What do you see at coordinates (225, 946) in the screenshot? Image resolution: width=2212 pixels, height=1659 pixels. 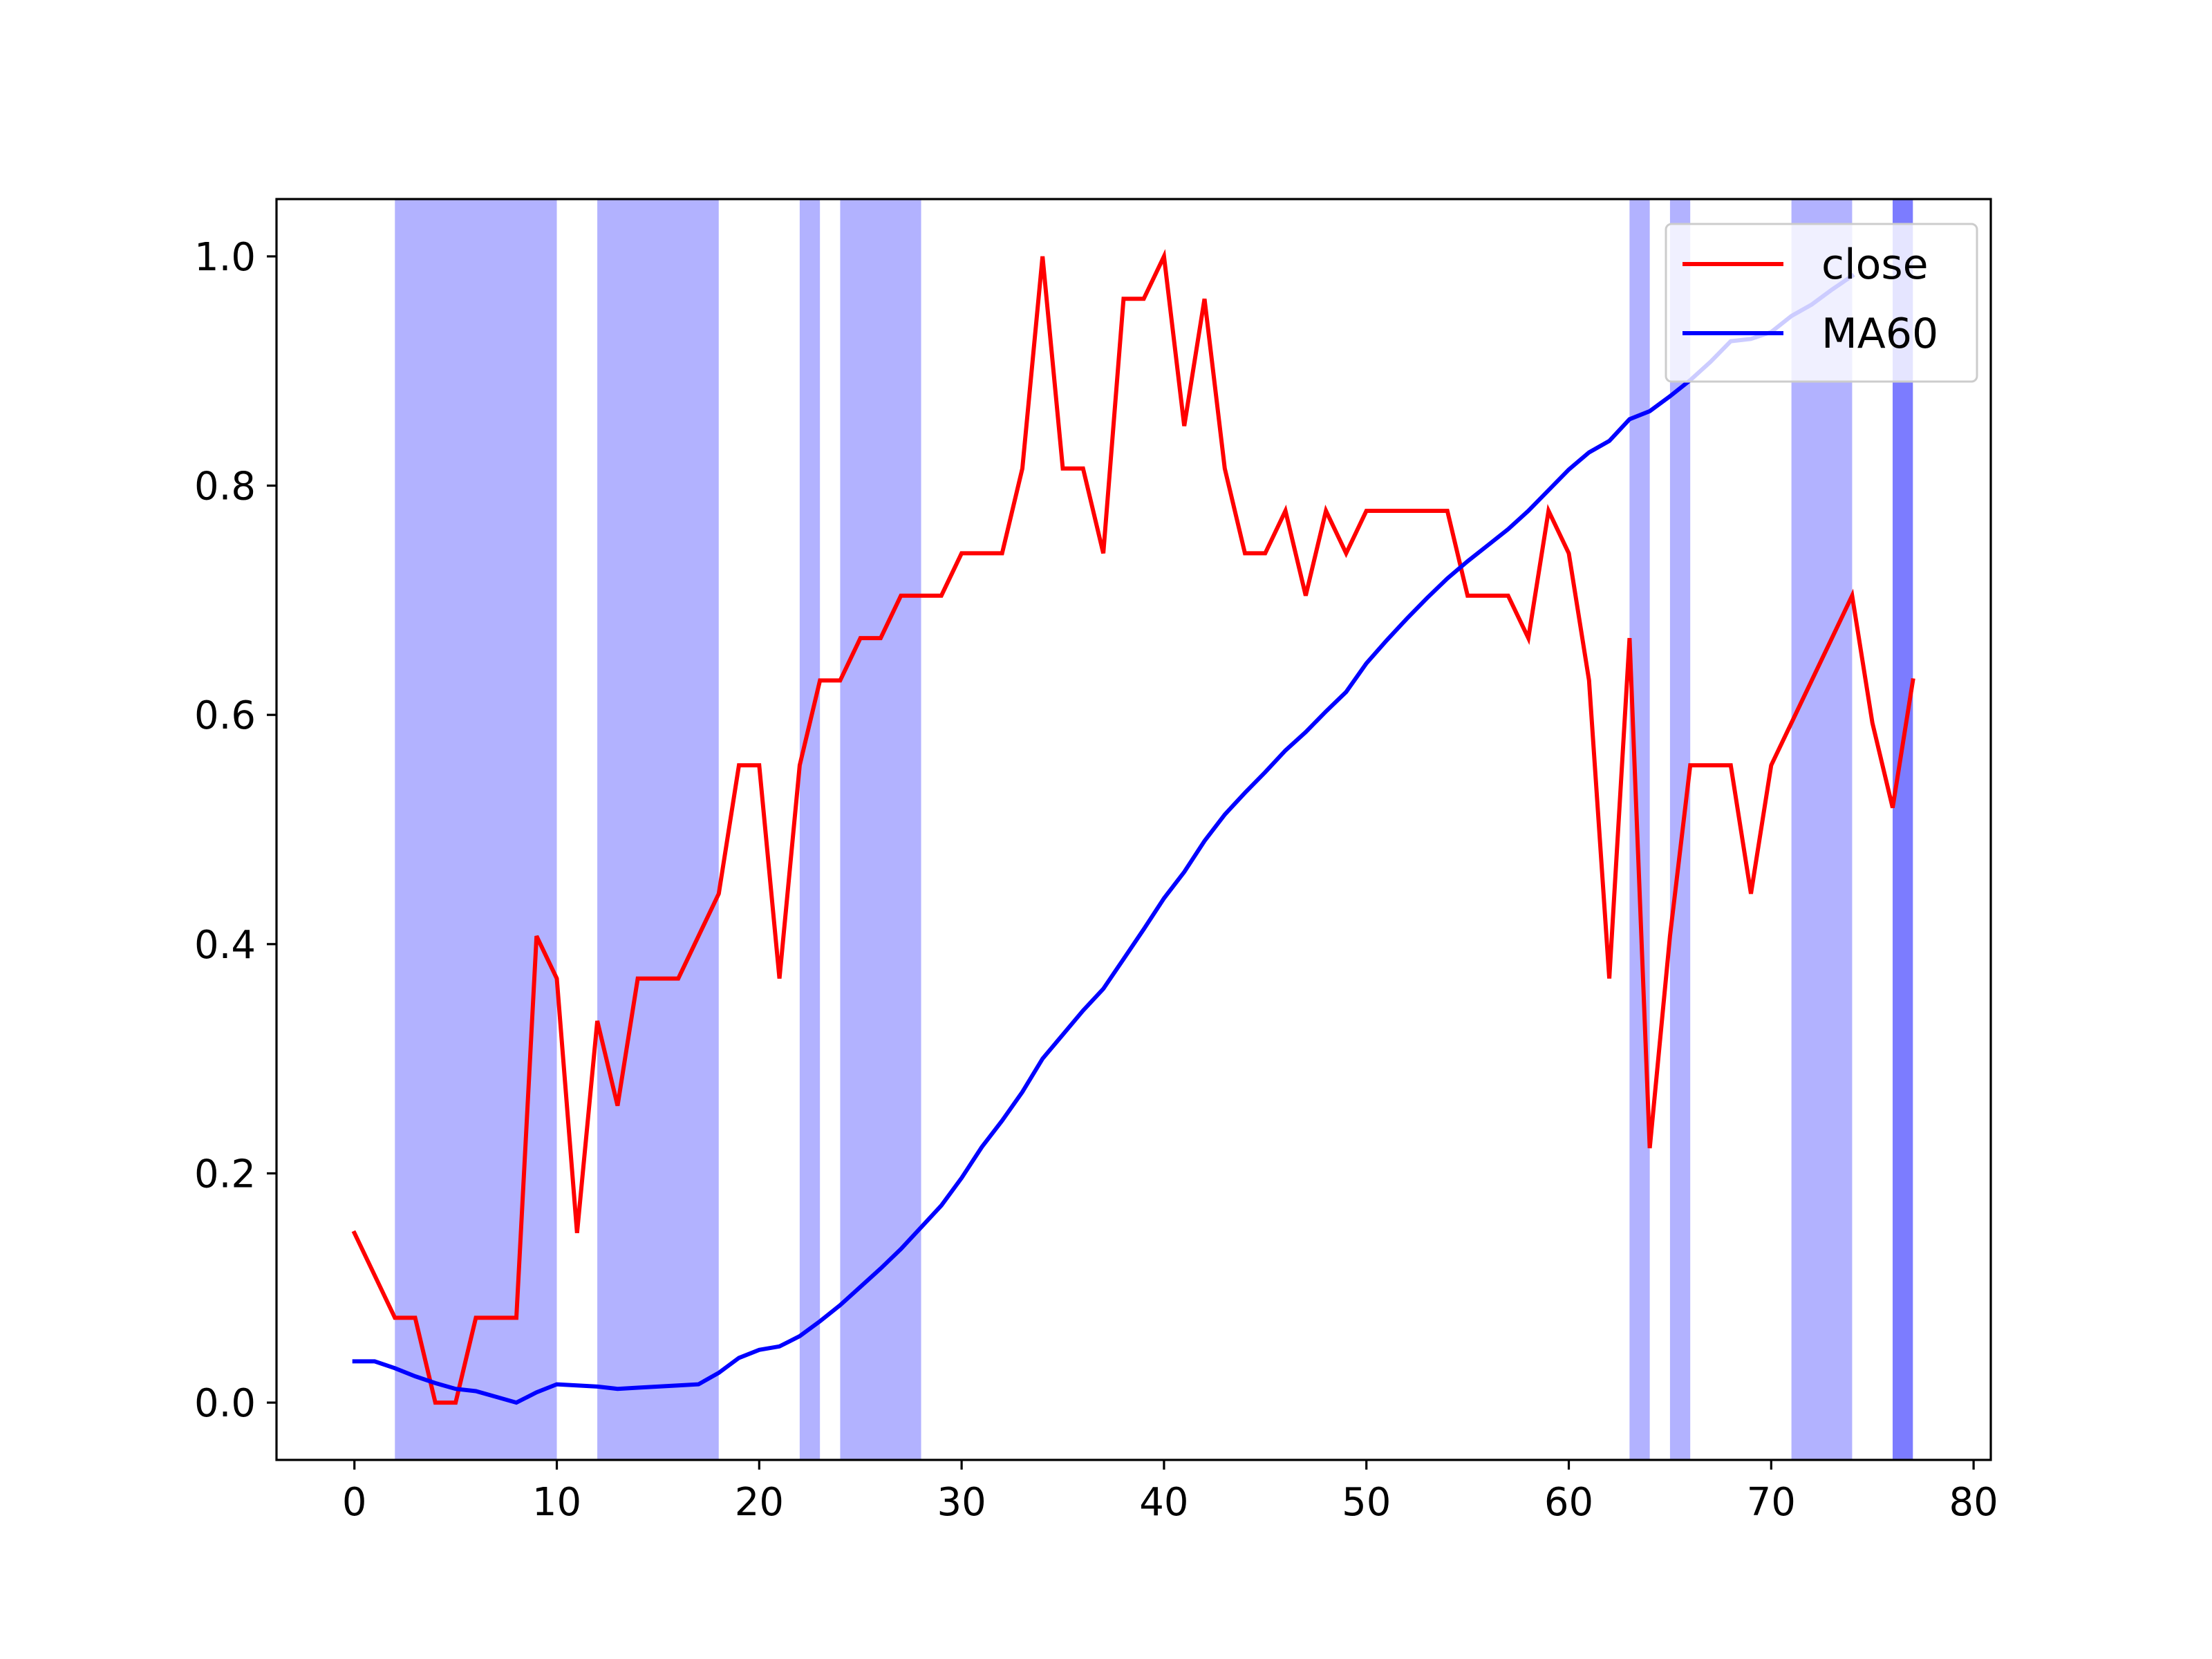 I see `y-tick-label: 0.4` at bounding box center [225, 946].